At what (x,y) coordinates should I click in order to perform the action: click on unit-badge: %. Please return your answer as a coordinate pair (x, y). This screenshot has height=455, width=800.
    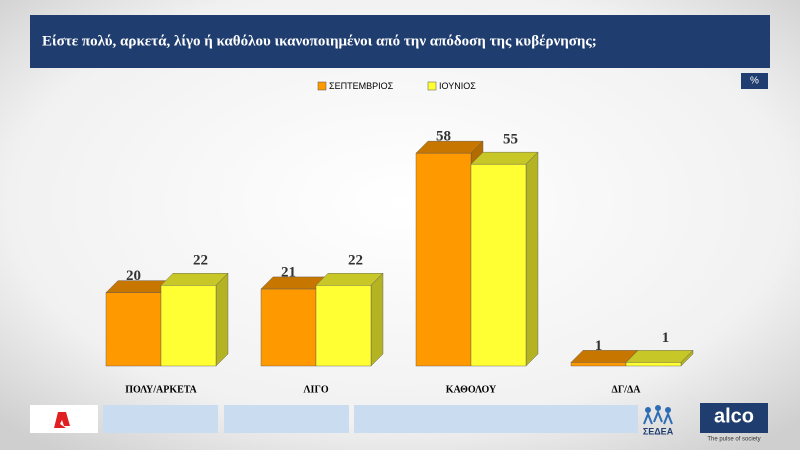
    Looking at the image, I should click on (754, 81).